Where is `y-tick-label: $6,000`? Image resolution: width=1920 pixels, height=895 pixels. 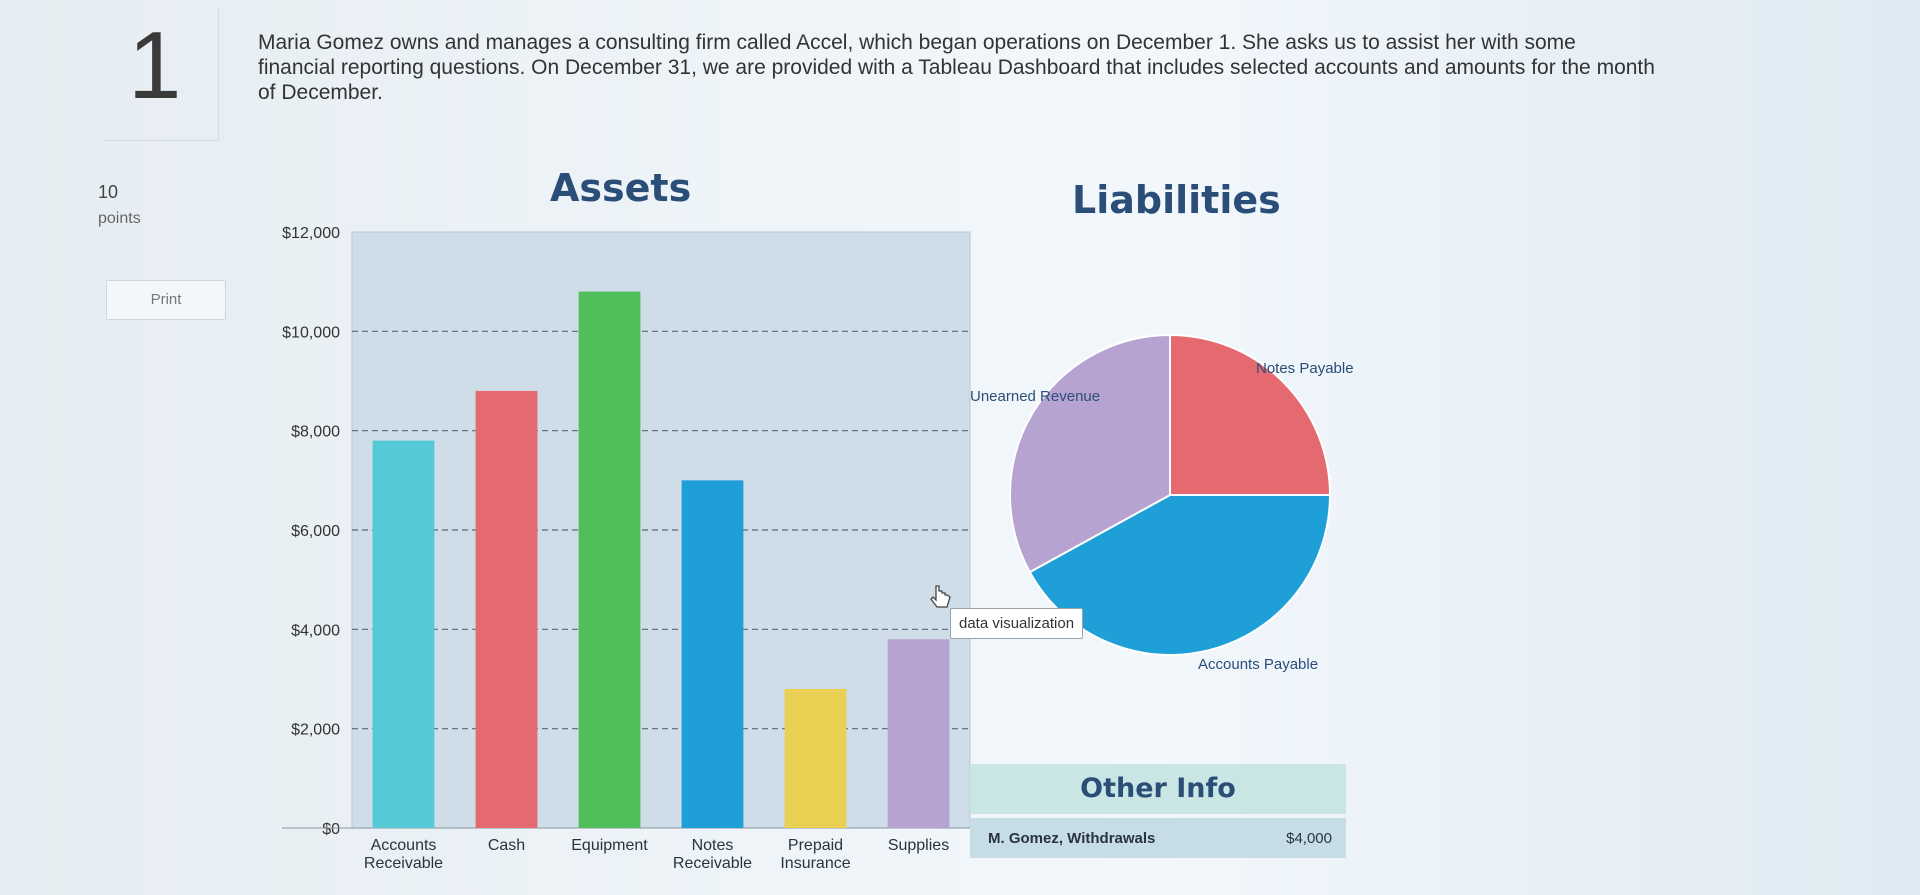 y-tick-label: $6,000 is located at coordinates (315, 531).